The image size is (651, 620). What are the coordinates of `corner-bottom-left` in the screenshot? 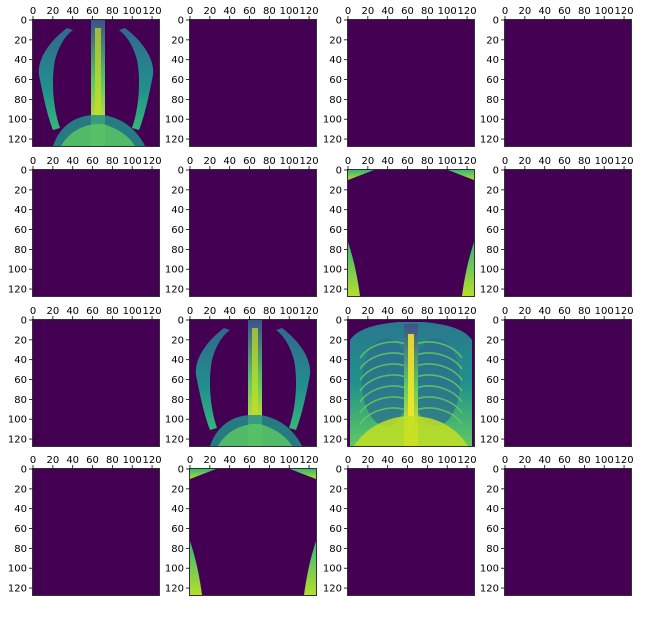 It's located at (196, 568).